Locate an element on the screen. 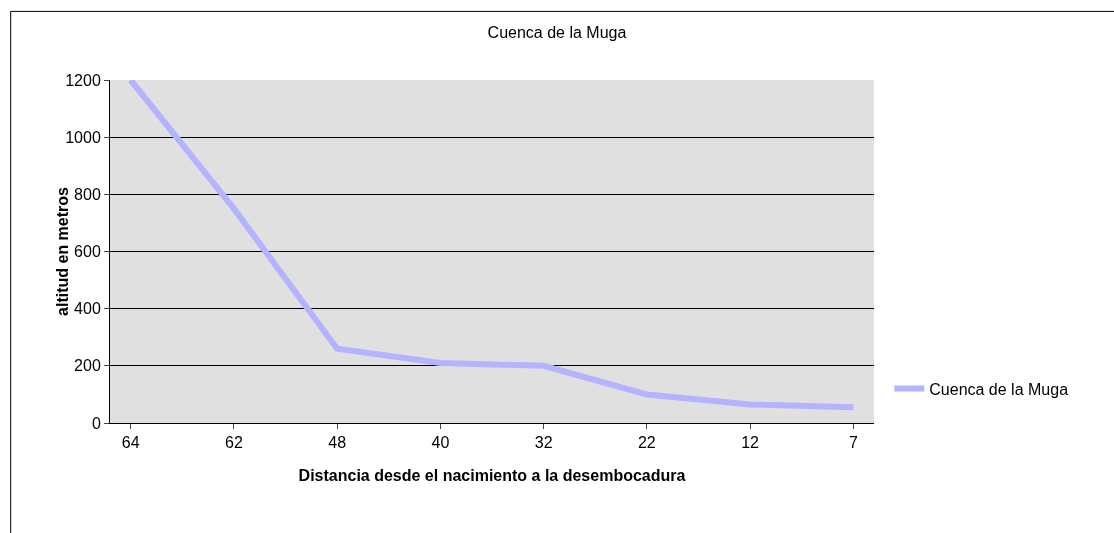  x-tick-label: 64 is located at coordinates (130, 443).